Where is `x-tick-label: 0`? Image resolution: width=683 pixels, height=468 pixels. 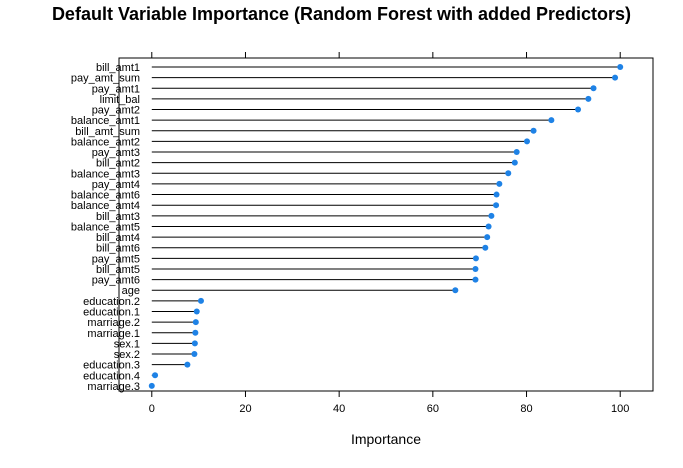 x-tick-label: 0 is located at coordinates (152, 409).